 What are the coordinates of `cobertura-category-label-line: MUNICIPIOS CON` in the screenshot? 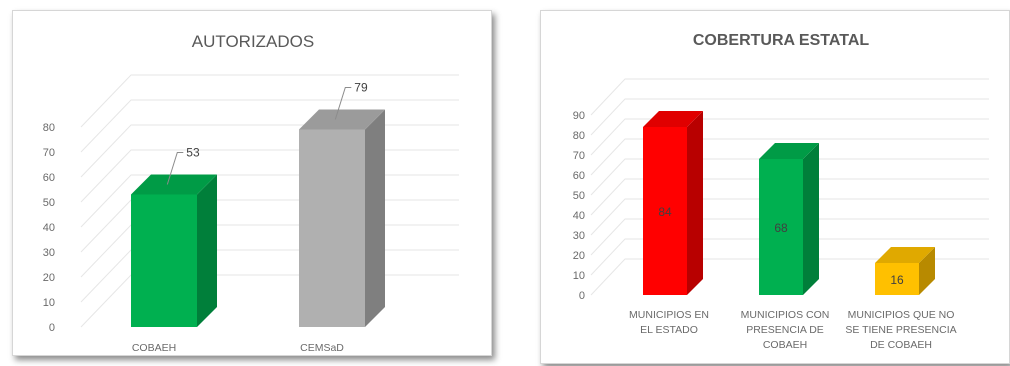 It's located at (785, 315).